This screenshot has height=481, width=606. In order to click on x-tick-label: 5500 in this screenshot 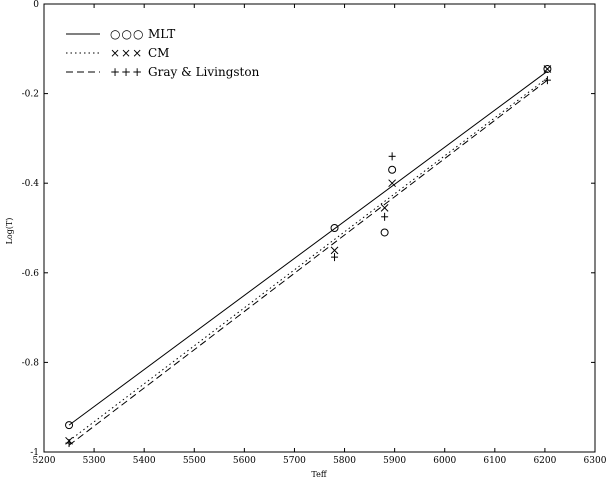, I will do `click(194, 461)`.